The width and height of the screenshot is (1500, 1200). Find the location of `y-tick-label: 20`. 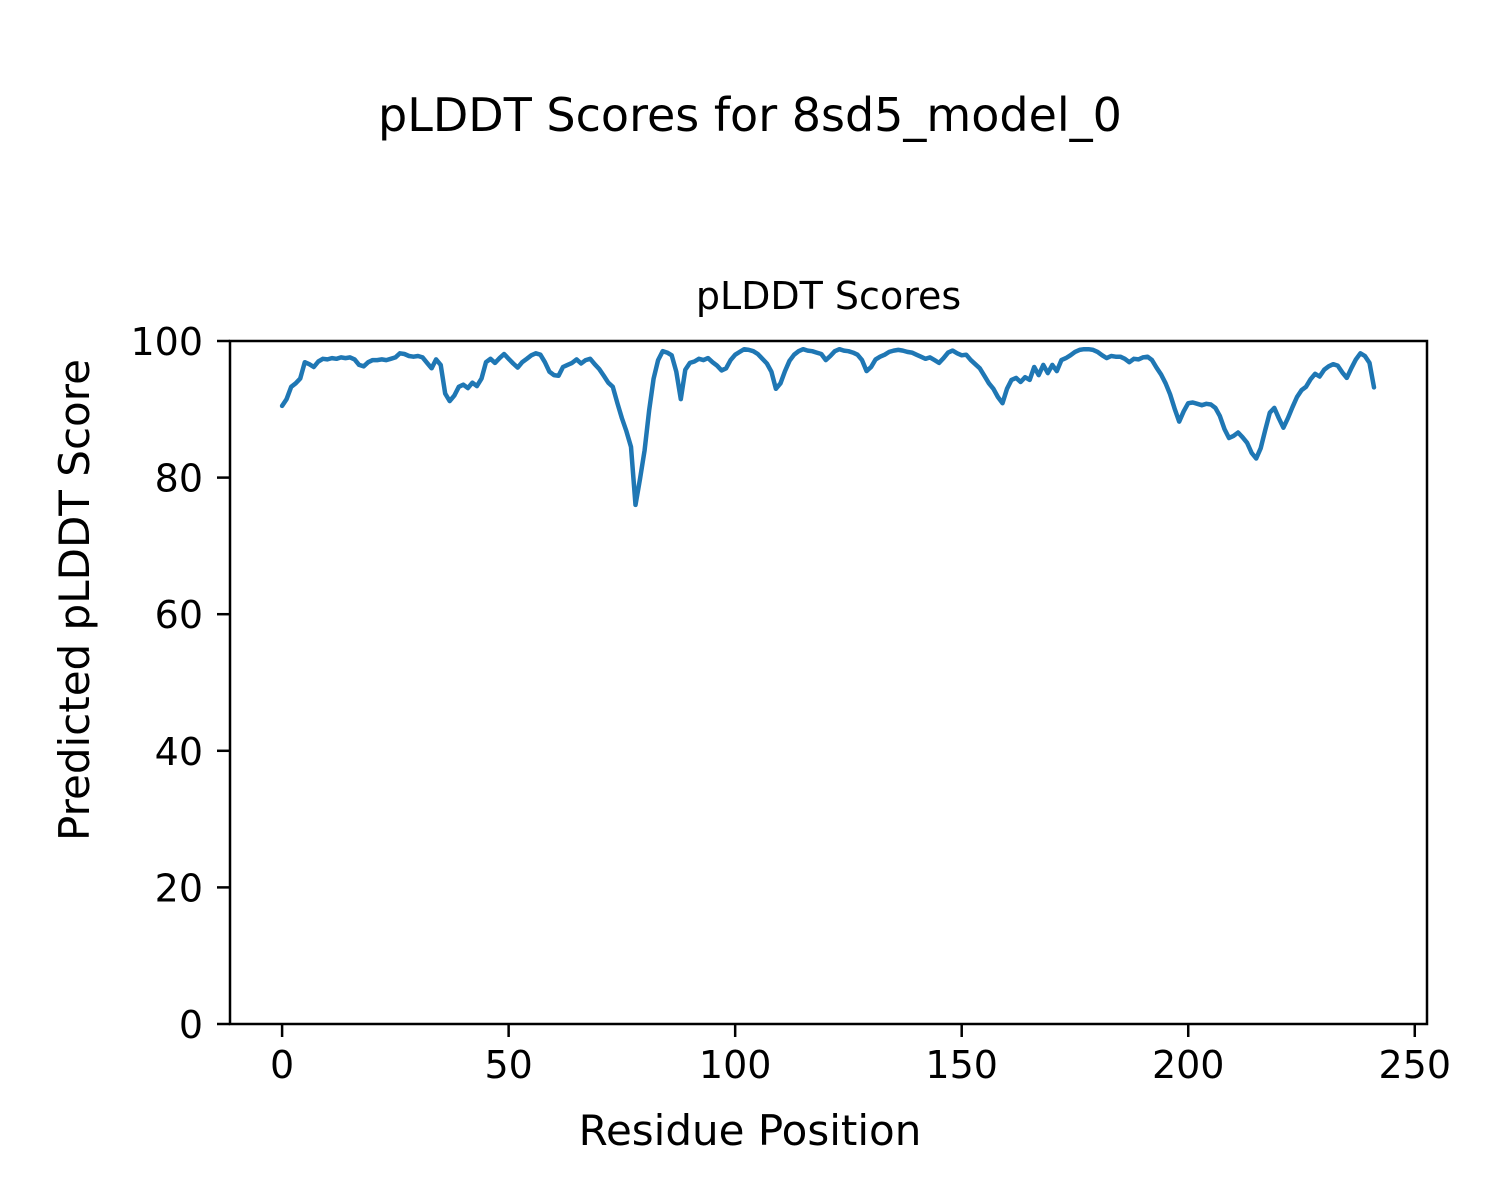

y-tick-label: 20 is located at coordinates (179, 888).